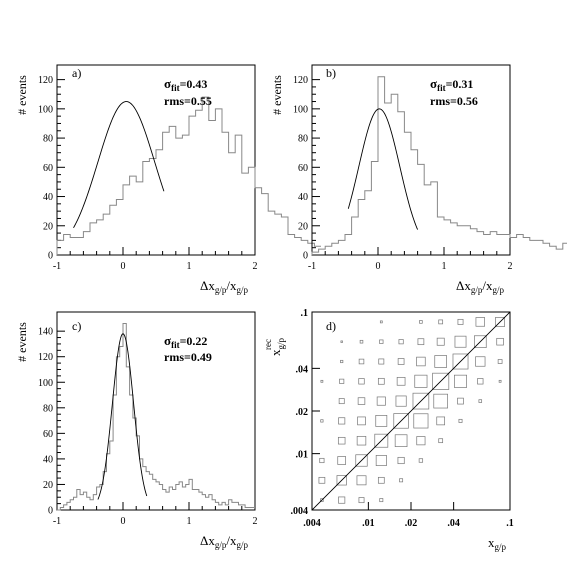 This screenshot has width=567, height=567. I want to click on panel-b-rms: rms=0.56, so click(454, 101).